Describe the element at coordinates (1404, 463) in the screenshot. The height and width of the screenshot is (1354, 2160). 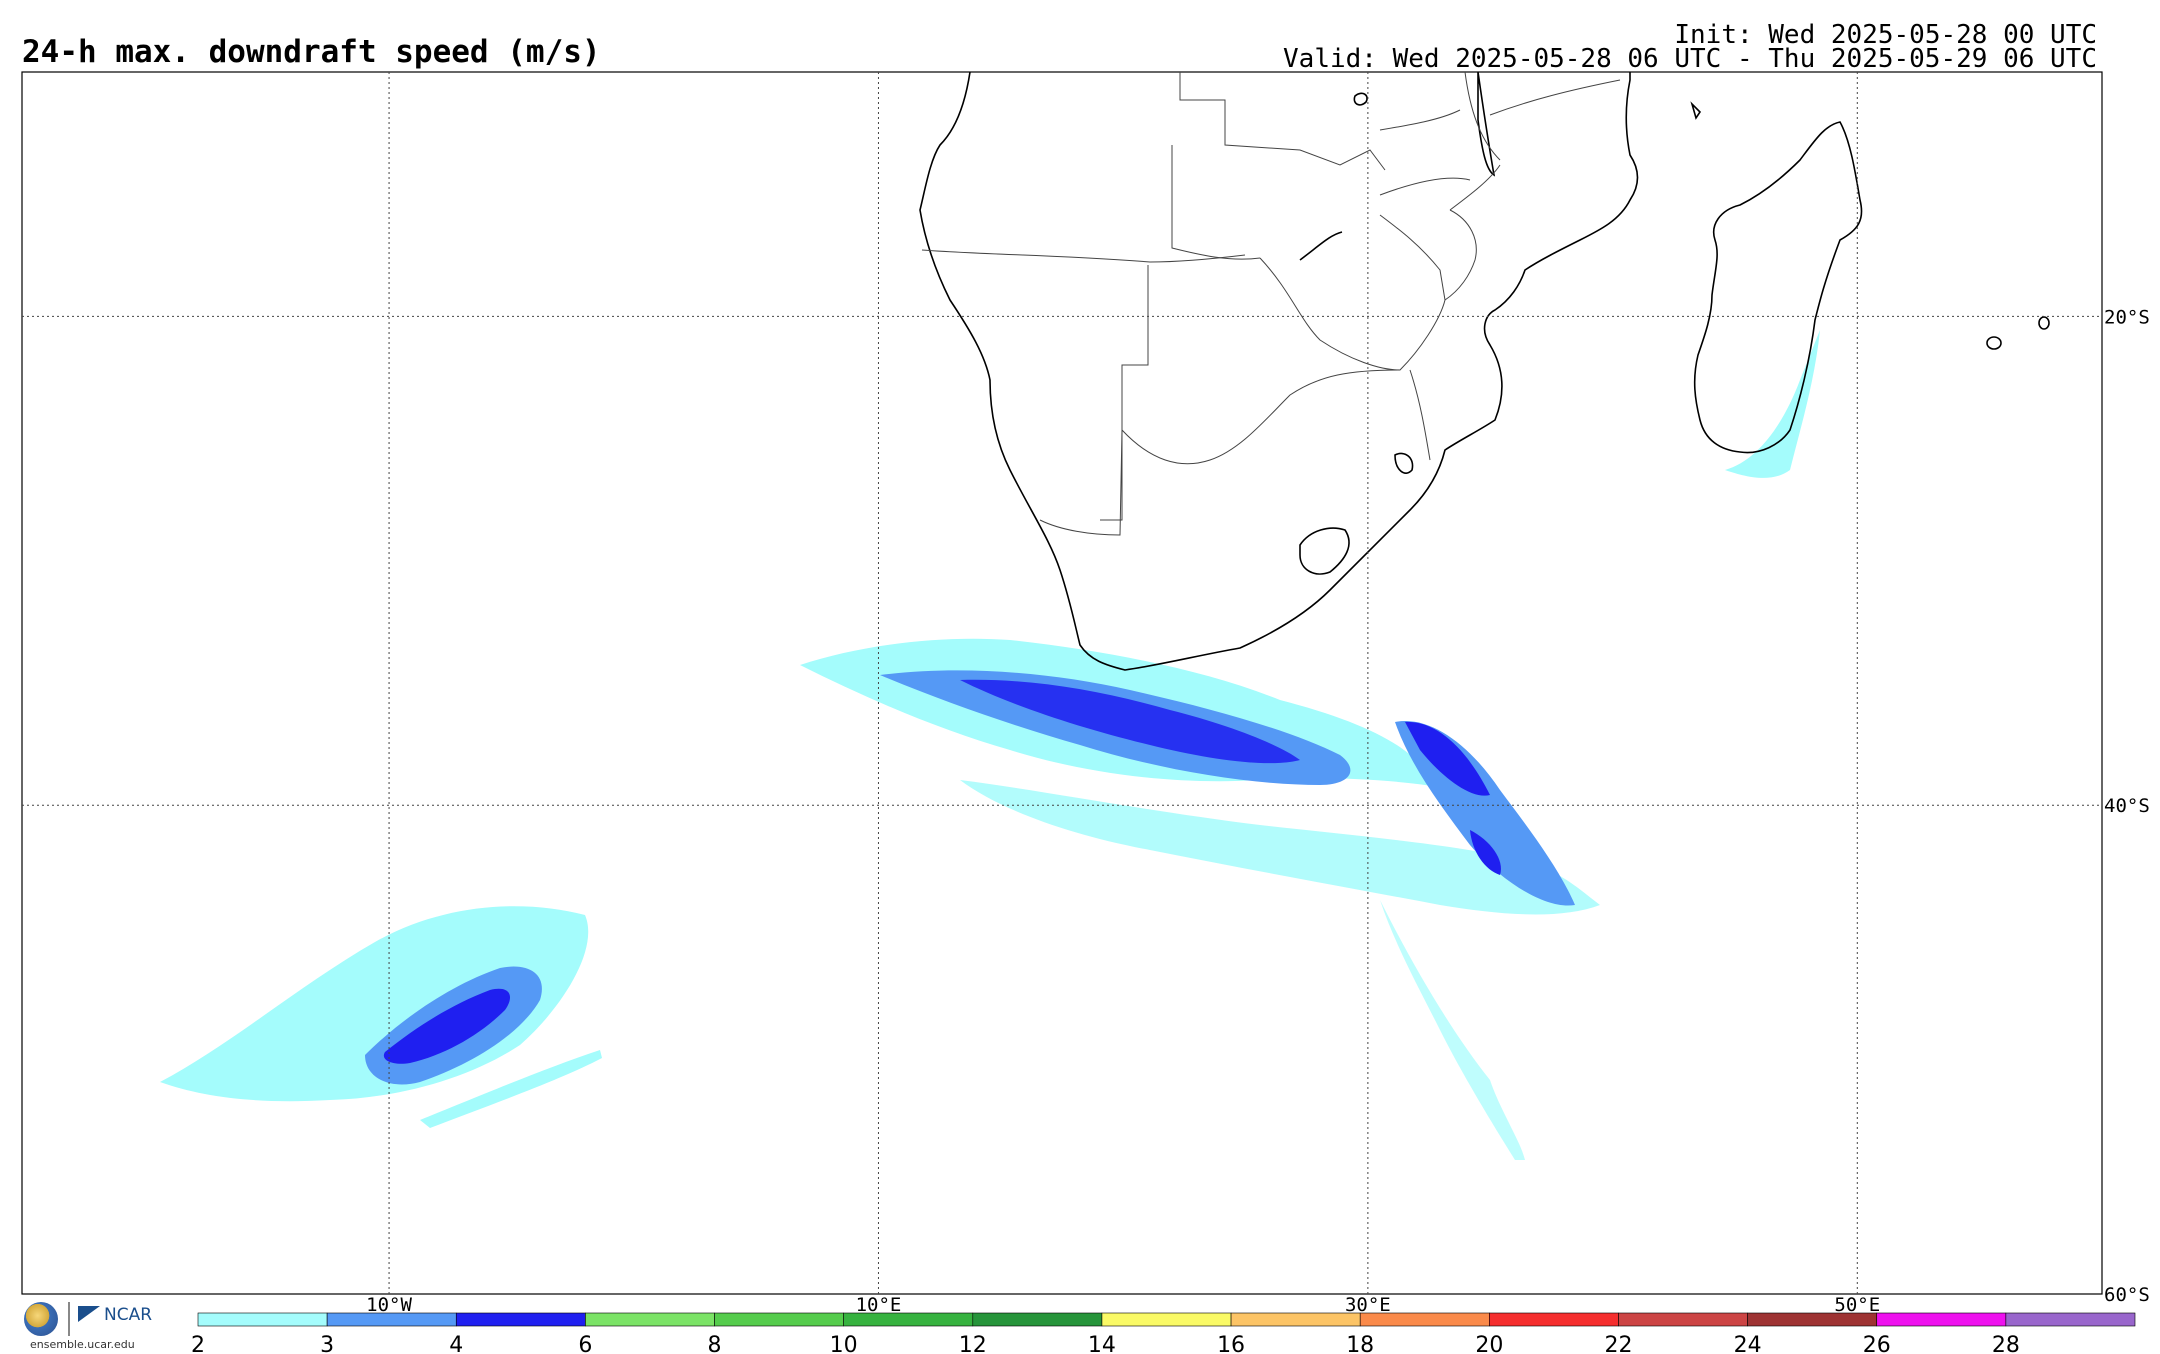
I see `eswatini` at that location.